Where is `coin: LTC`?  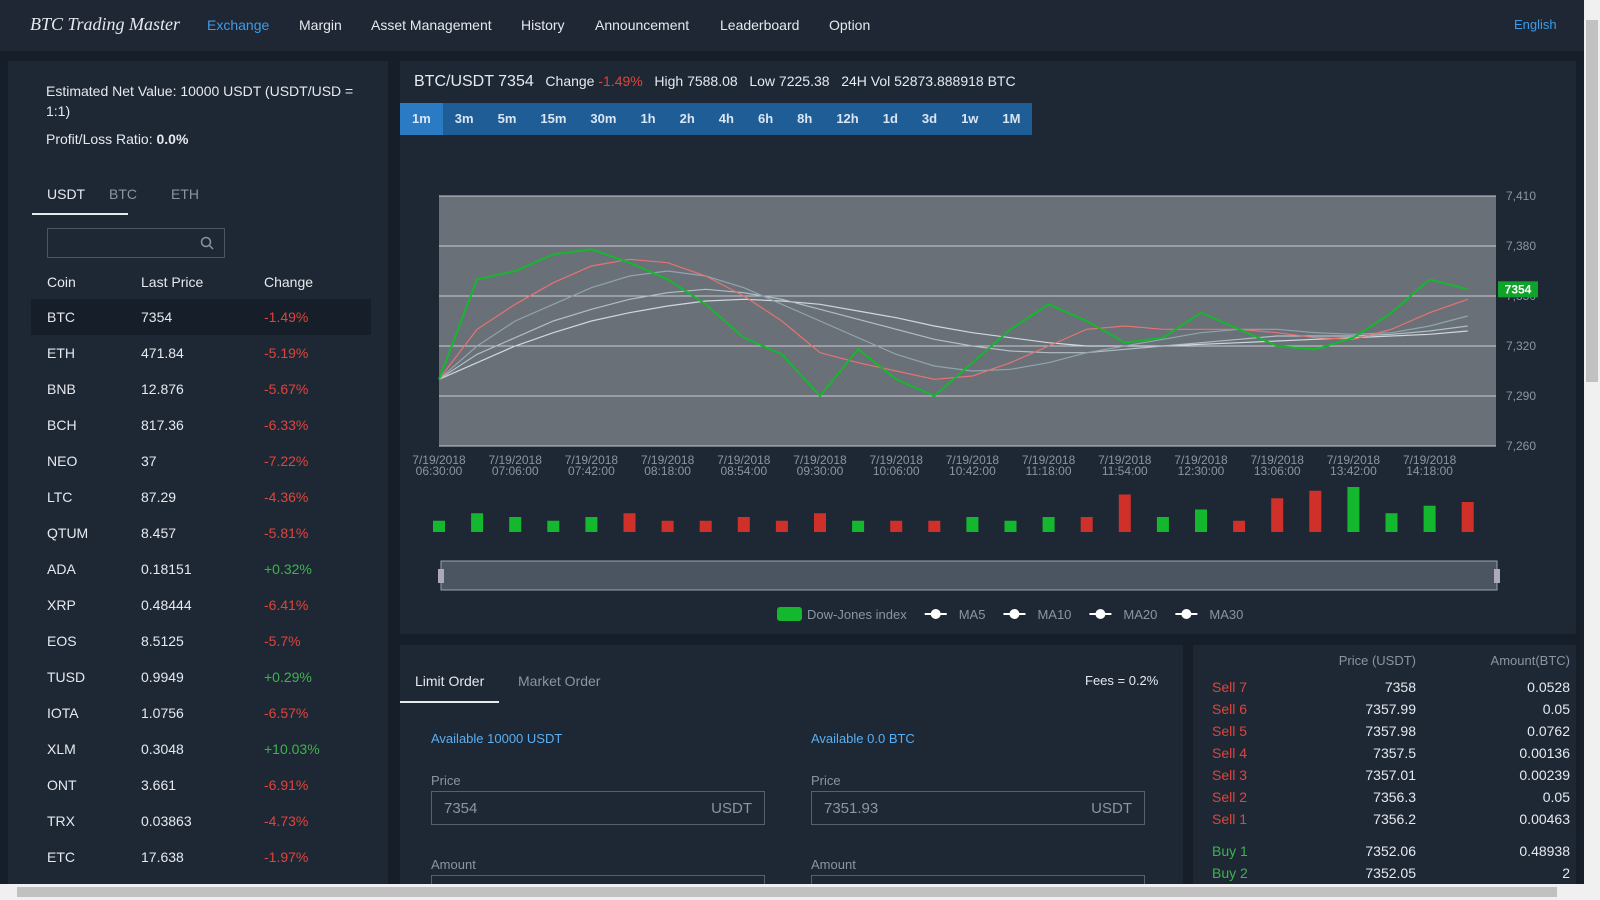
coin: LTC is located at coordinates (60, 497).